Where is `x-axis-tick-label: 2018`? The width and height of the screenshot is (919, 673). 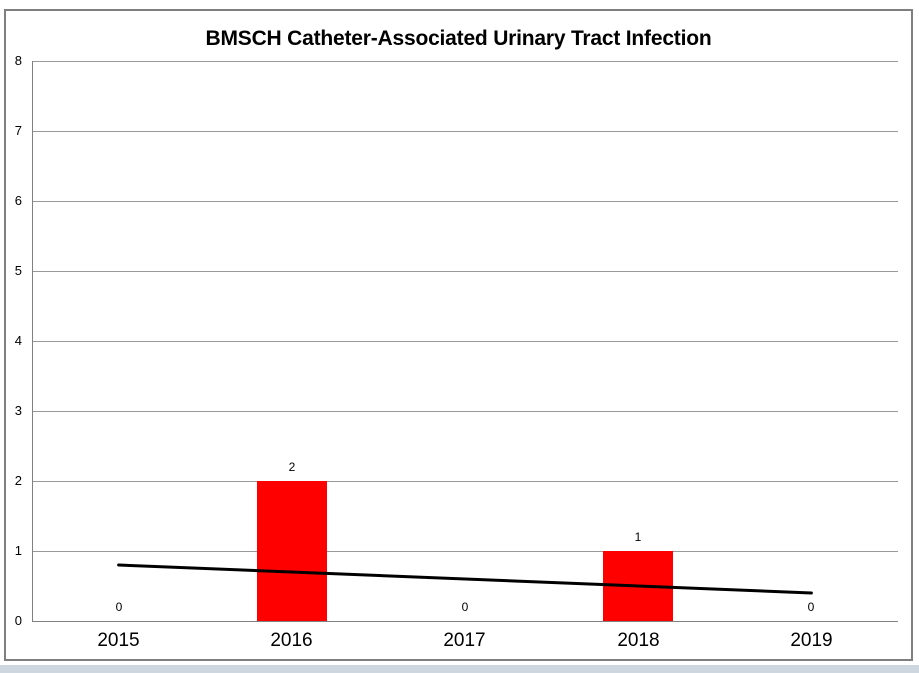 x-axis-tick-label: 2018 is located at coordinates (638, 640).